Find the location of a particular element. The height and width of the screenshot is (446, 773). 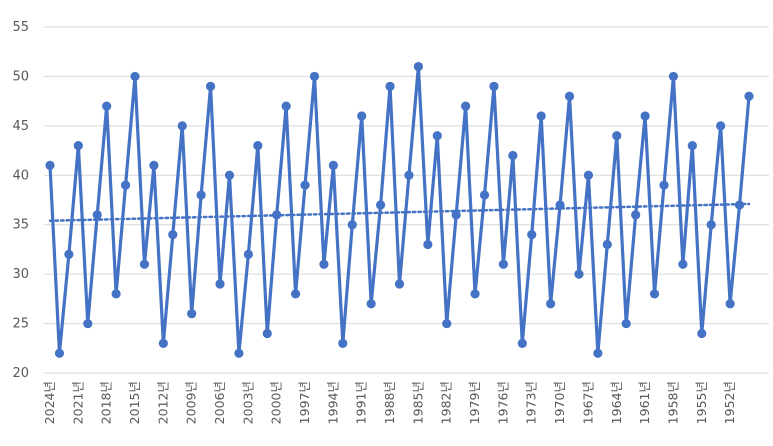

trendline-layer is located at coordinates (399, 212).